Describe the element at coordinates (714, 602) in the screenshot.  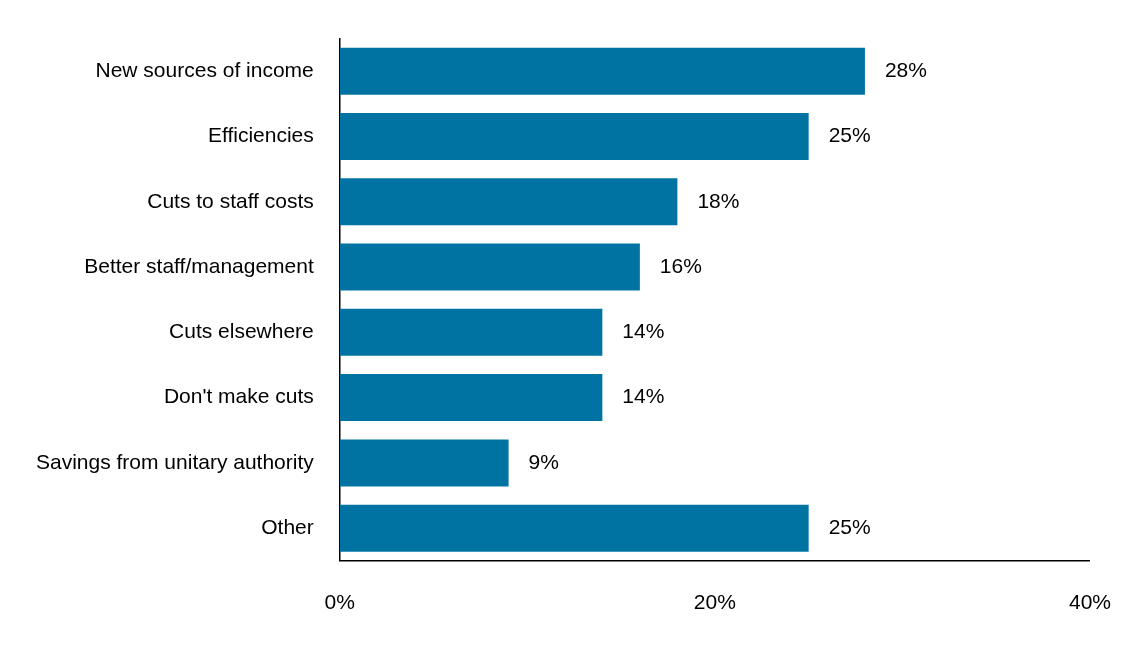
I see `x-tick-label: 20%` at that location.